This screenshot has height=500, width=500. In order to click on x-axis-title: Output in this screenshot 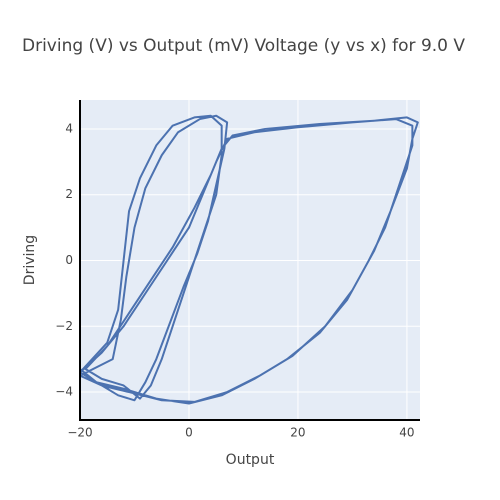, I will do `click(250, 460)`.